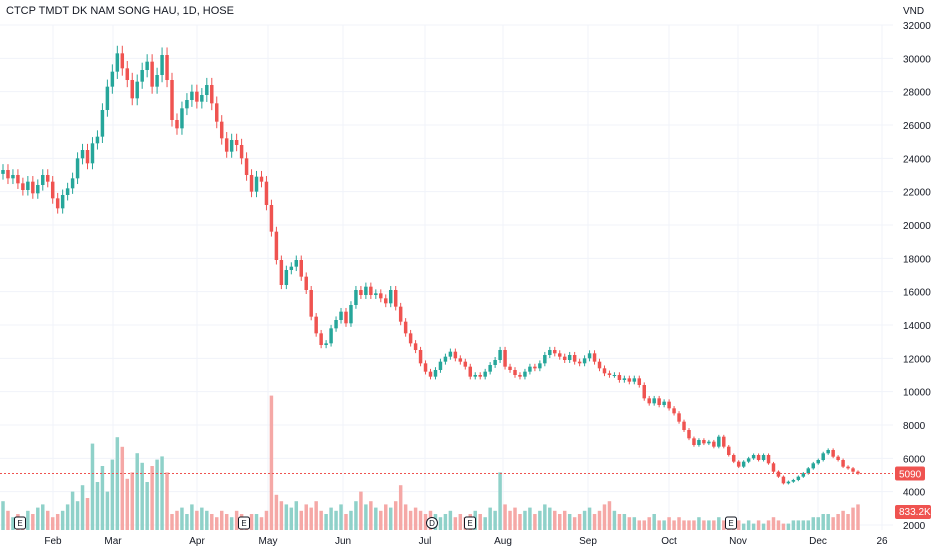 This screenshot has height=550, width=932. Describe the element at coordinates (432, 523) in the screenshot. I see `event-marker-D: D` at that location.